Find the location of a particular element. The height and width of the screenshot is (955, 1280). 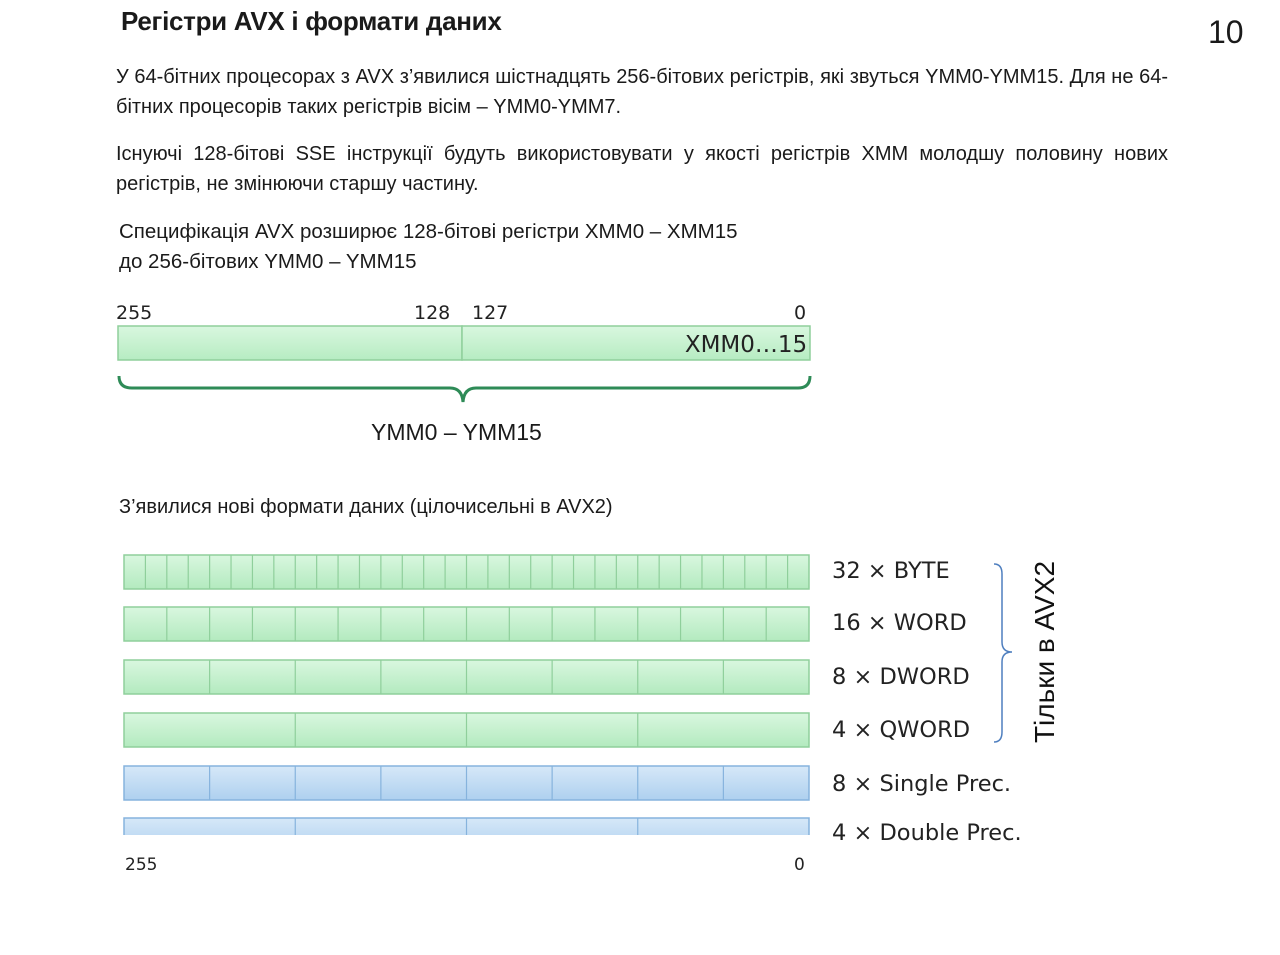

format-label-byte: 32 × BYTE is located at coordinates (891, 571).